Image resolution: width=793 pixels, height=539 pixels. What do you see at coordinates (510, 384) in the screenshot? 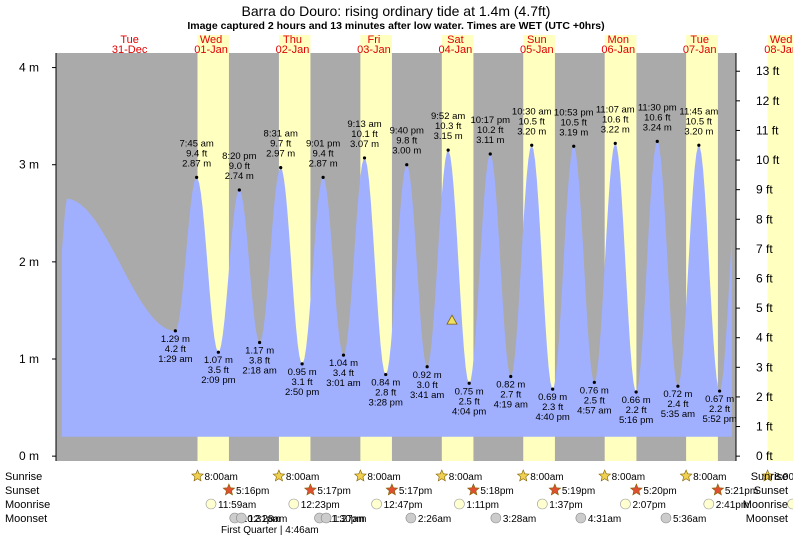
I see `low-tide-label: 0.82 m` at bounding box center [510, 384].